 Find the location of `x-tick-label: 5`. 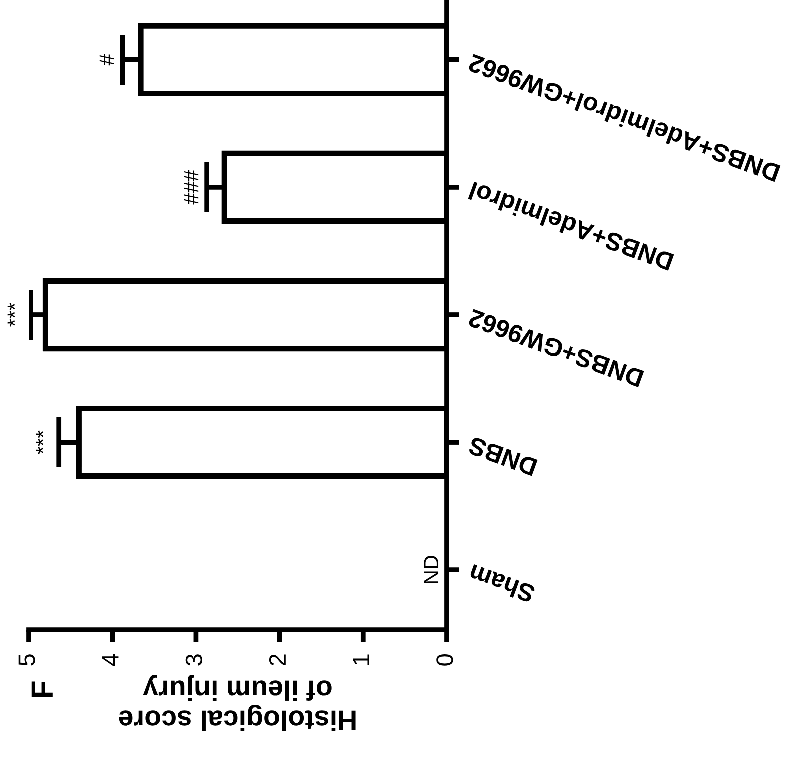

x-tick-label: 5 is located at coordinates (27, 660).